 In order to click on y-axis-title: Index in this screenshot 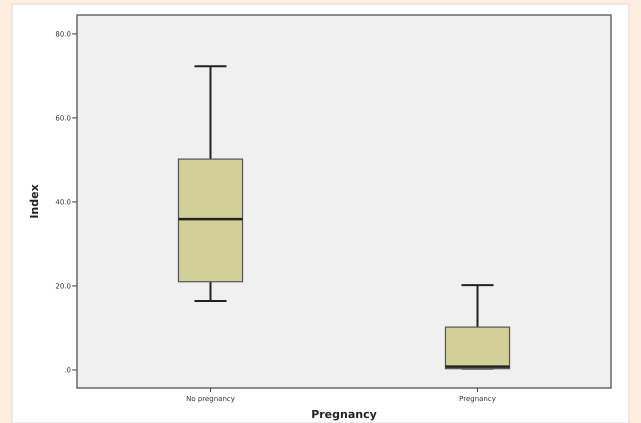, I will do `click(34, 201)`.